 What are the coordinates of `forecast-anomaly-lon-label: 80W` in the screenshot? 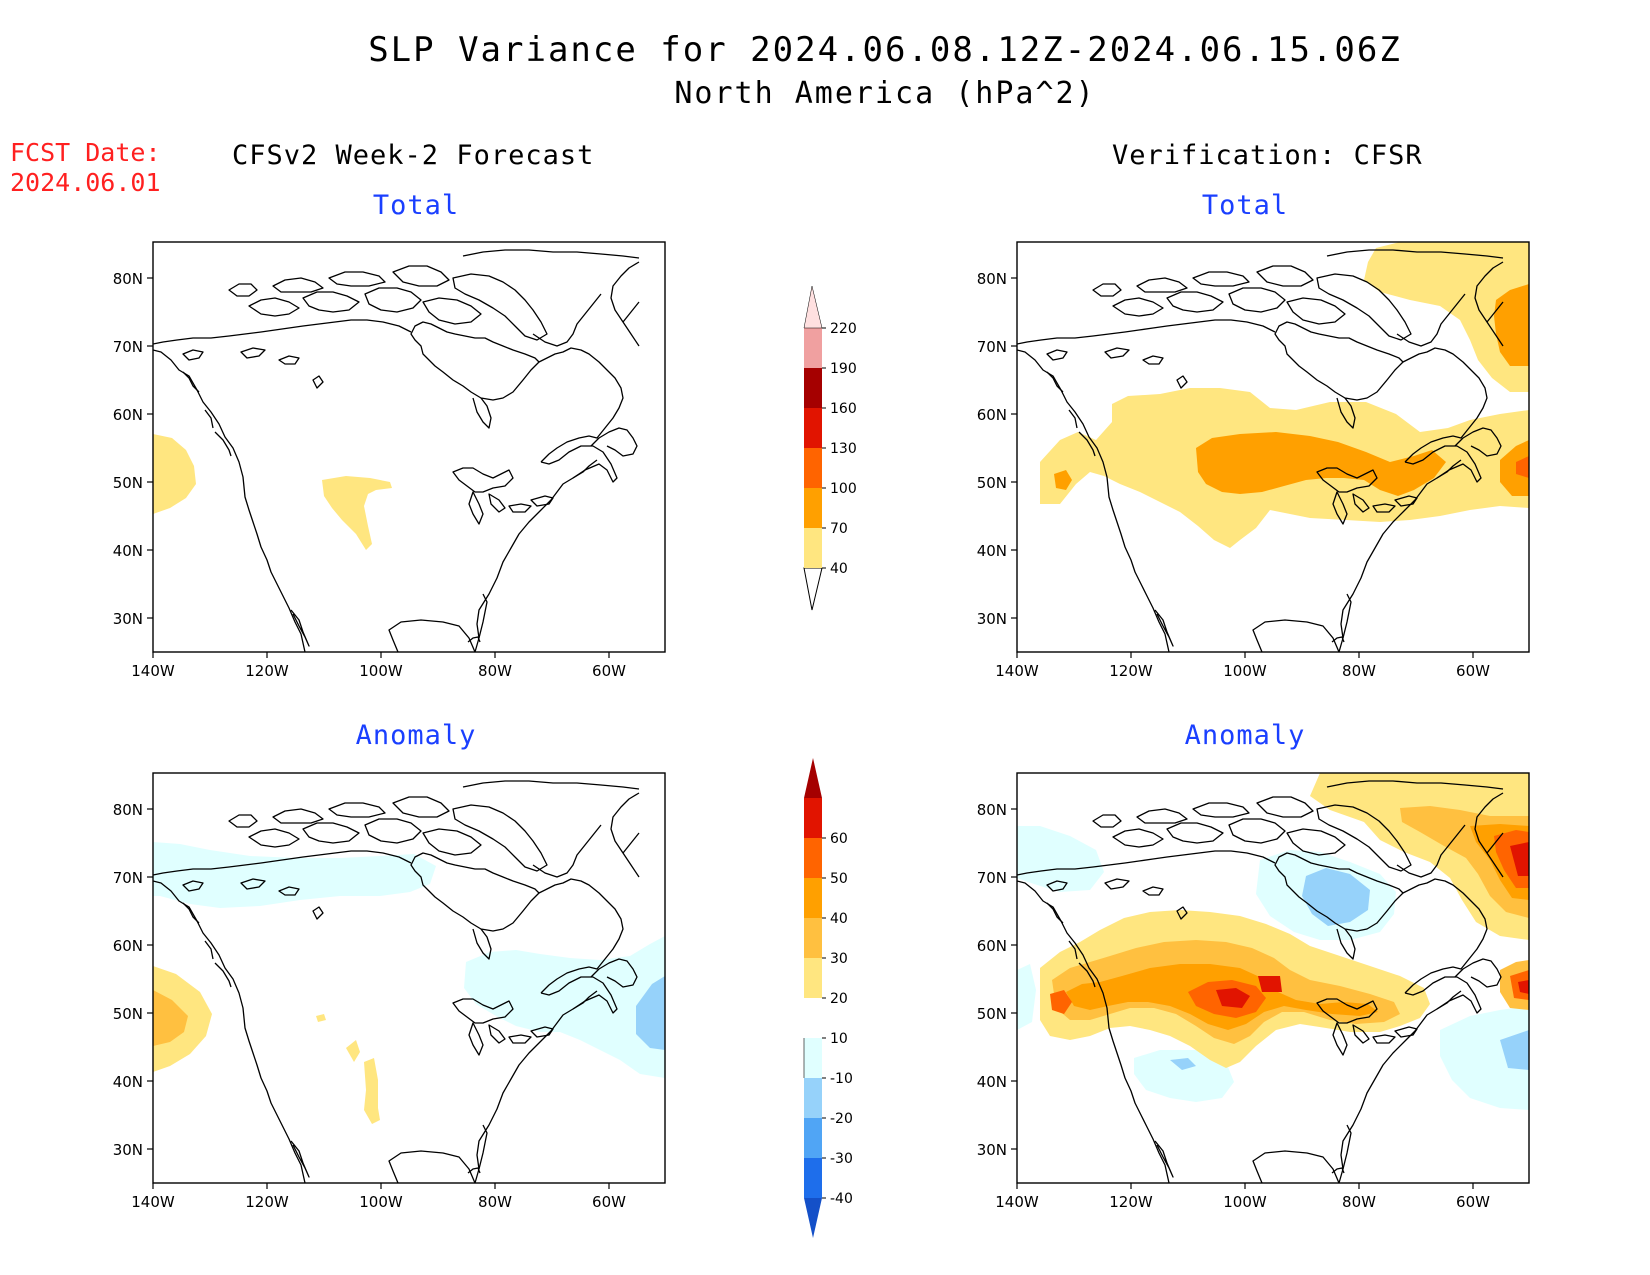 It's located at (495, 1202).